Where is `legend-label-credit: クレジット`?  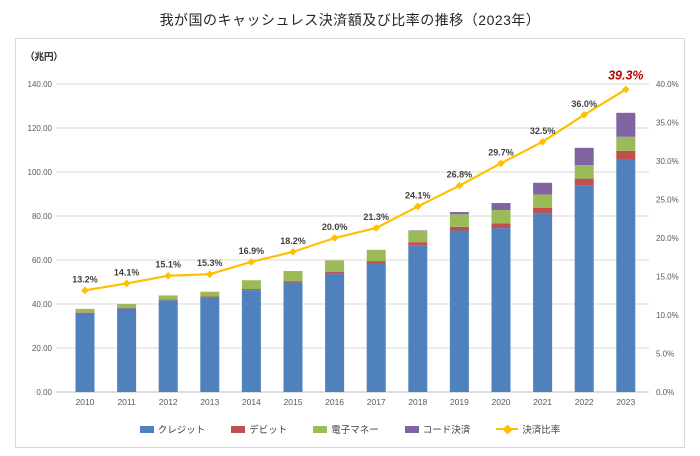
legend-label-credit: クレジット is located at coordinates (181, 430).